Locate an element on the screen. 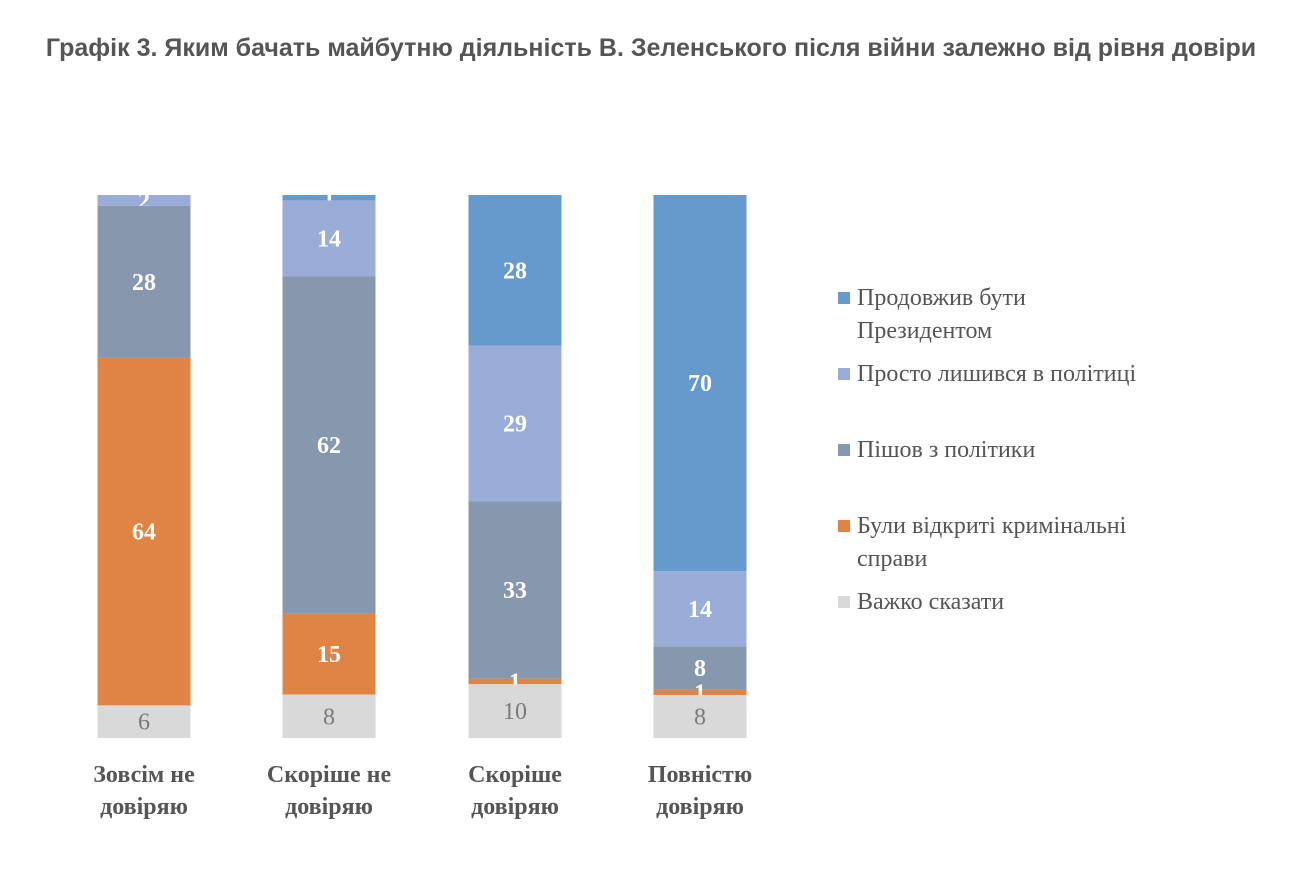 The image size is (1302, 882). data-label-2-4: 15 is located at coordinates (329, 655).